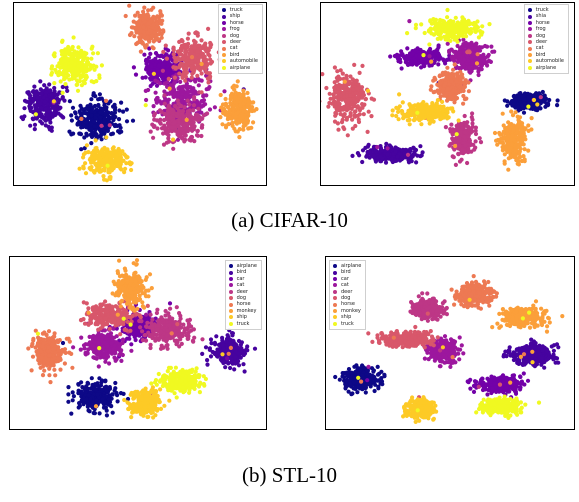 The width and height of the screenshot is (579, 502). What do you see at coordinates (132, 74) in the screenshot?
I see `cluster-ship` at bounding box center [132, 74].